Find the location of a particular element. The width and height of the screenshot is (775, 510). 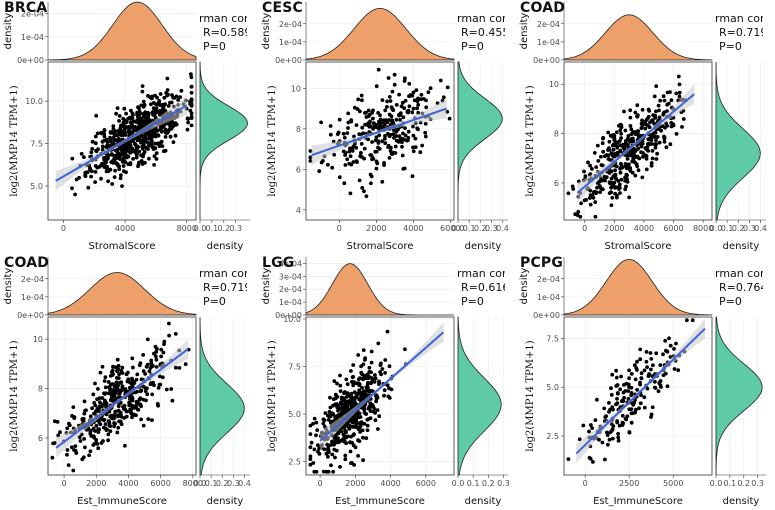

top-density-tick-label: 4e-04 is located at coordinates (290, 263).